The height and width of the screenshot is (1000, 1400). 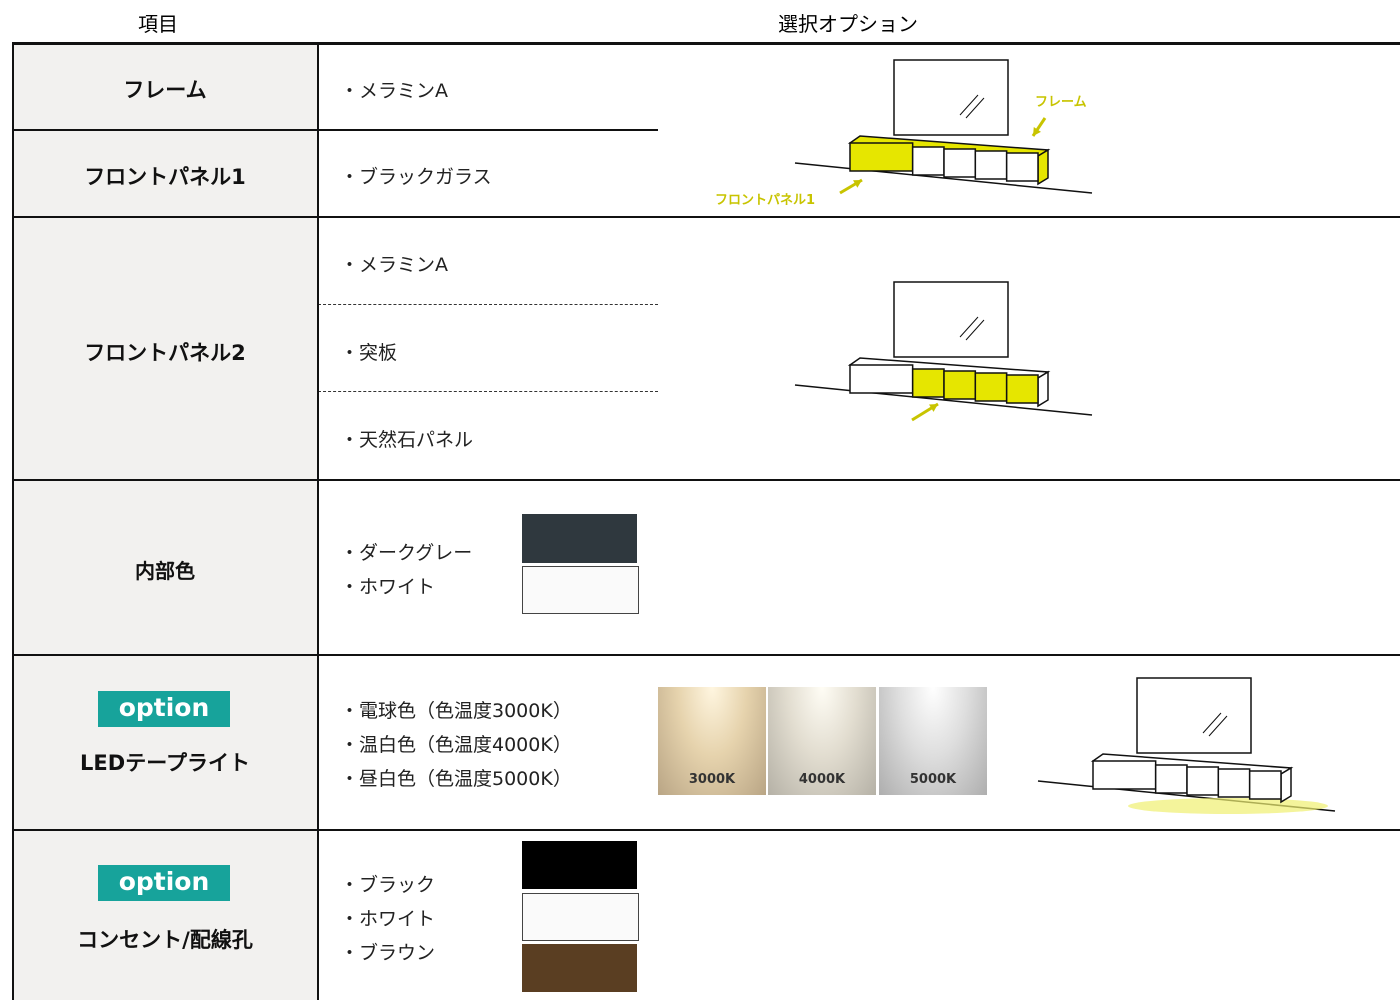 I want to click on row-label: 内部色, so click(x=165, y=571).